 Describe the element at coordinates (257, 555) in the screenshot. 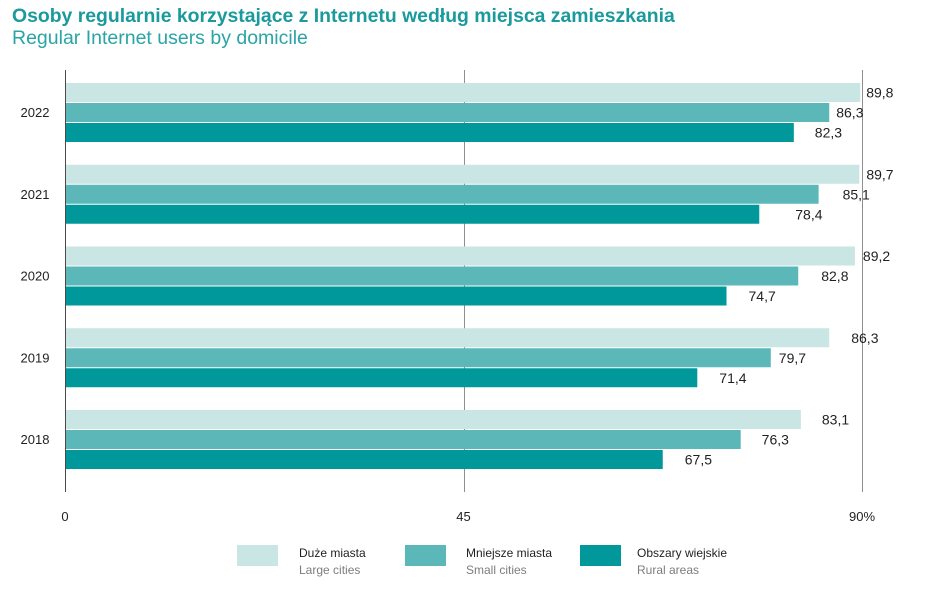

I see `legend-swatch-large-cities` at that location.